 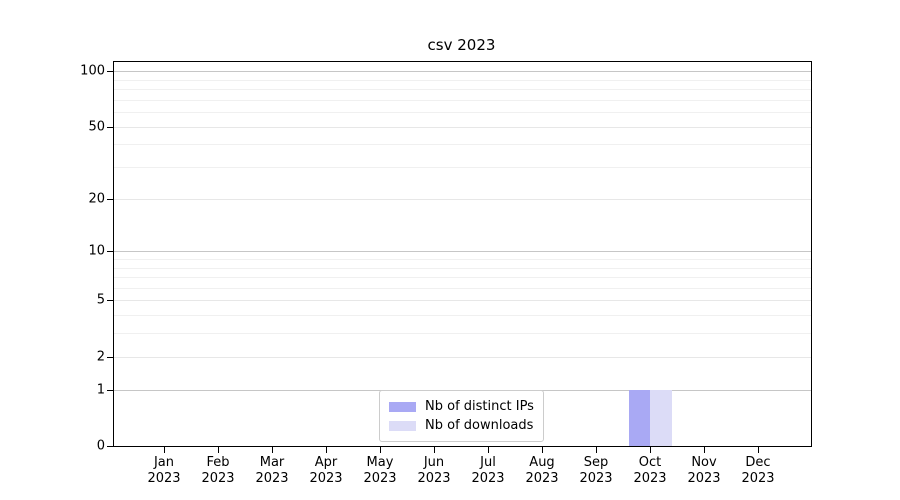 I want to click on y-axis-tick-label: 1, so click(x=100, y=390).